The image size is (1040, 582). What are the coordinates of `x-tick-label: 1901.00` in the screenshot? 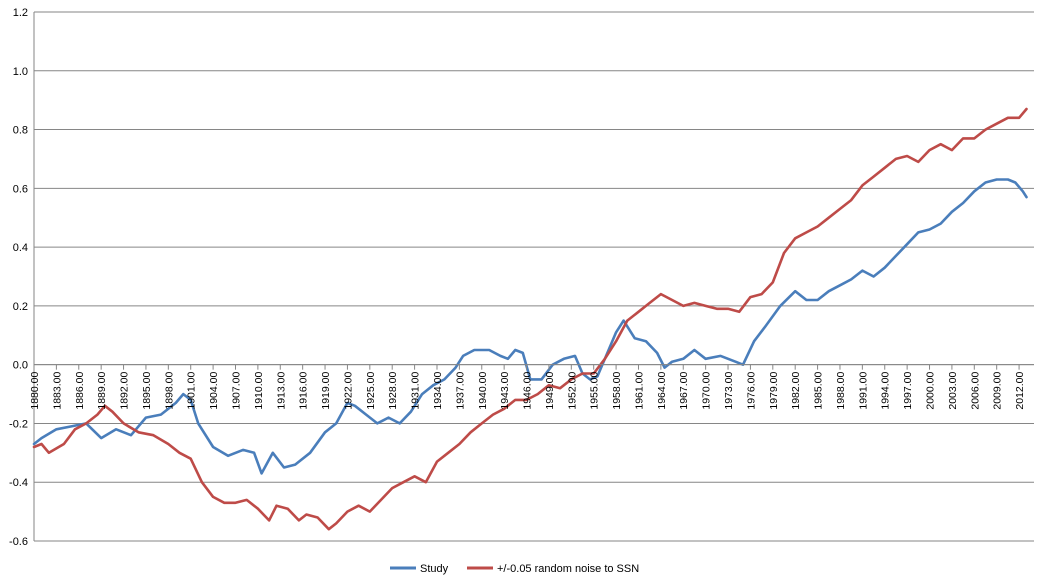 It's located at (192, 391).